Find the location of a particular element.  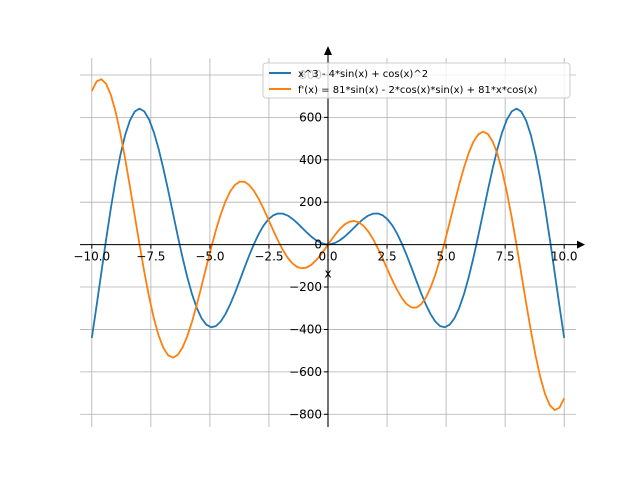

y-tick-label: −600 is located at coordinates (305, 372).